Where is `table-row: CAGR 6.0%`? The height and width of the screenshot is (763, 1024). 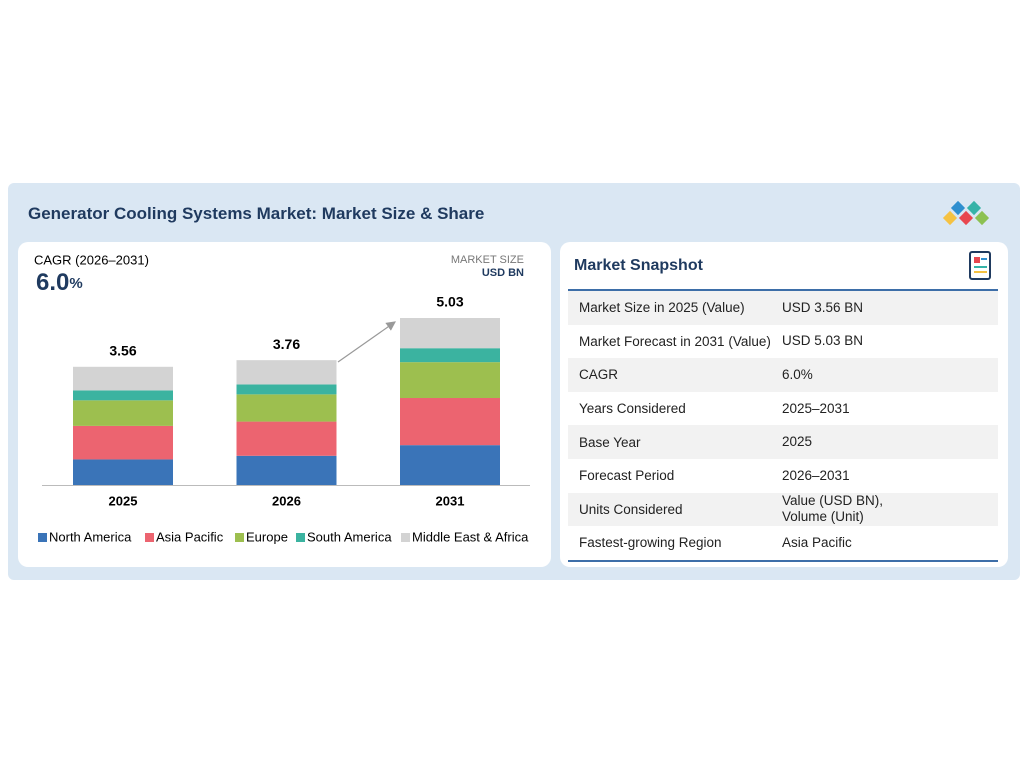
table-row: CAGR 6.0% is located at coordinates (783, 375).